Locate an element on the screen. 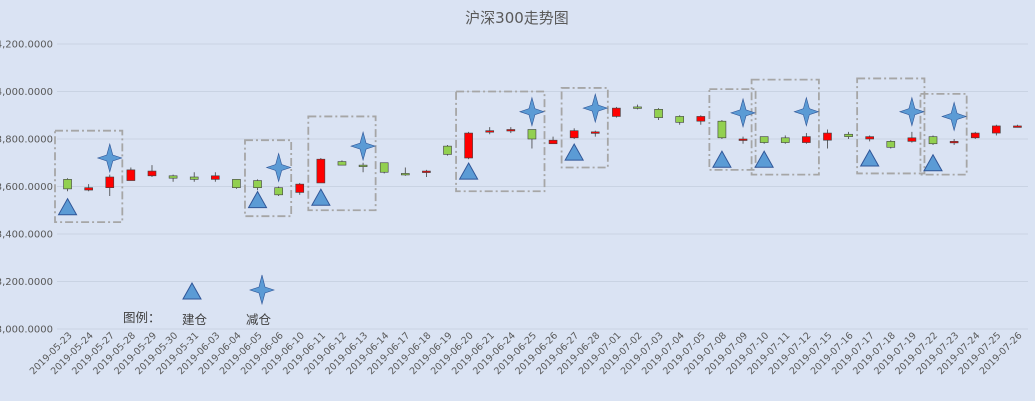  y-tick-label: 4,200.0000 is located at coordinates (26, 45).